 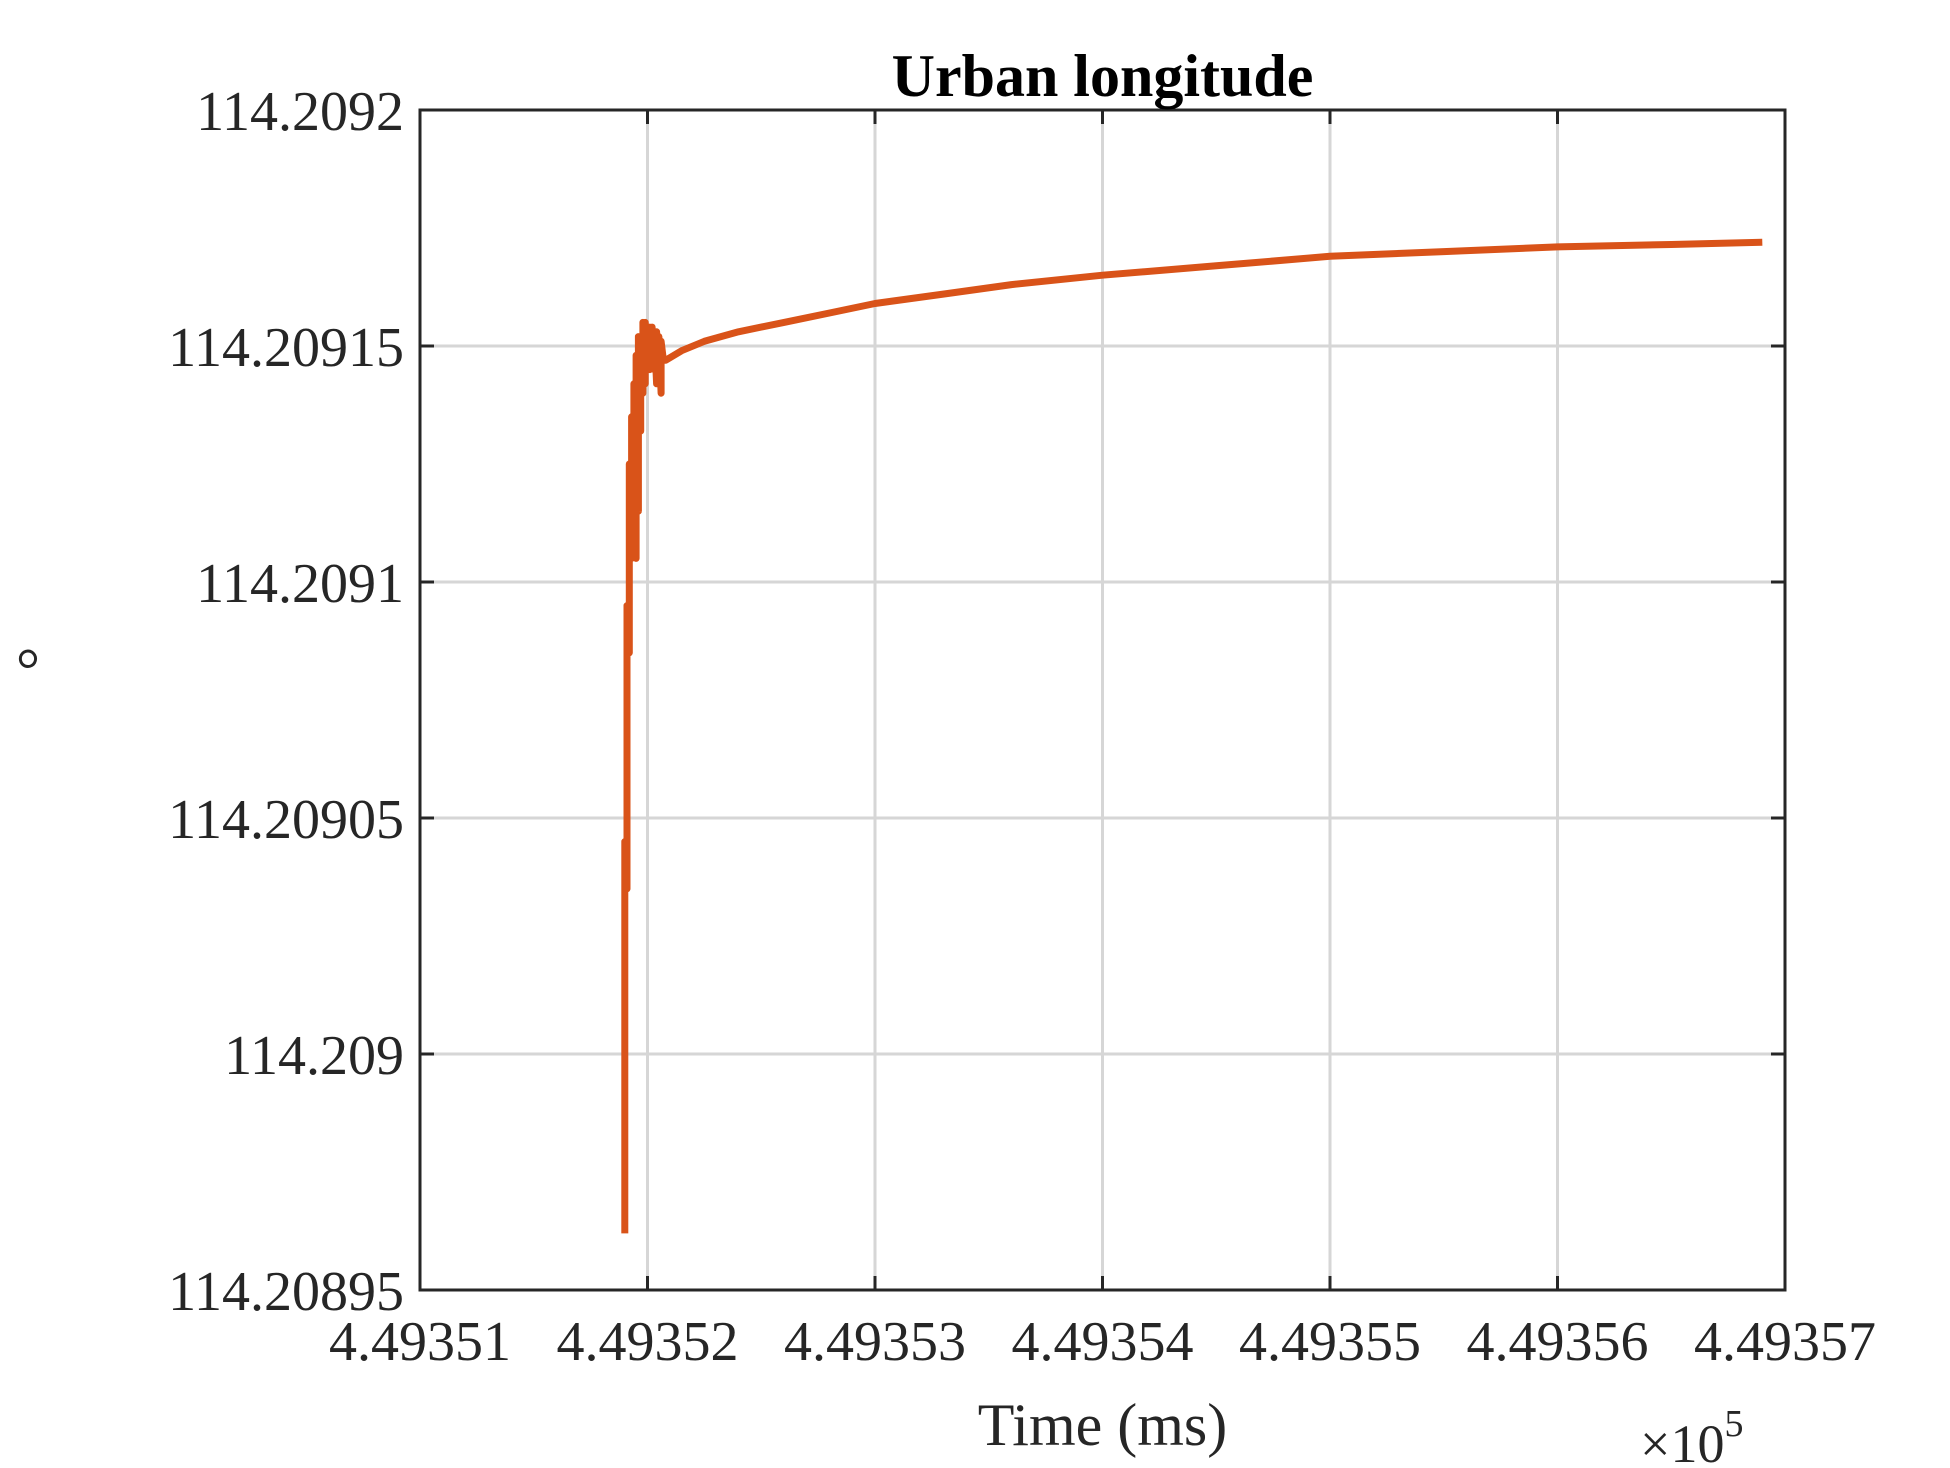 What do you see at coordinates (1785, 1342) in the screenshot?
I see `x-tick-label: 4.49357` at bounding box center [1785, 1342].